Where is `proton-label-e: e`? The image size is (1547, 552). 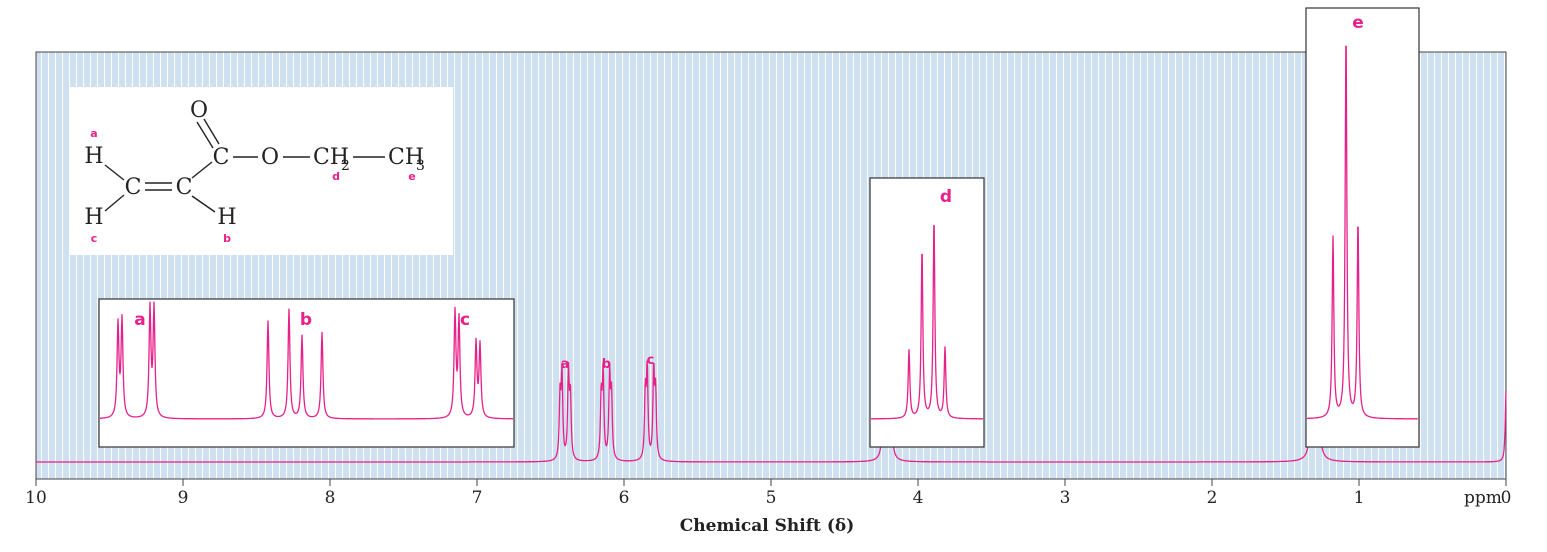 proton-label-e: e is located at coordinates (411, 176).